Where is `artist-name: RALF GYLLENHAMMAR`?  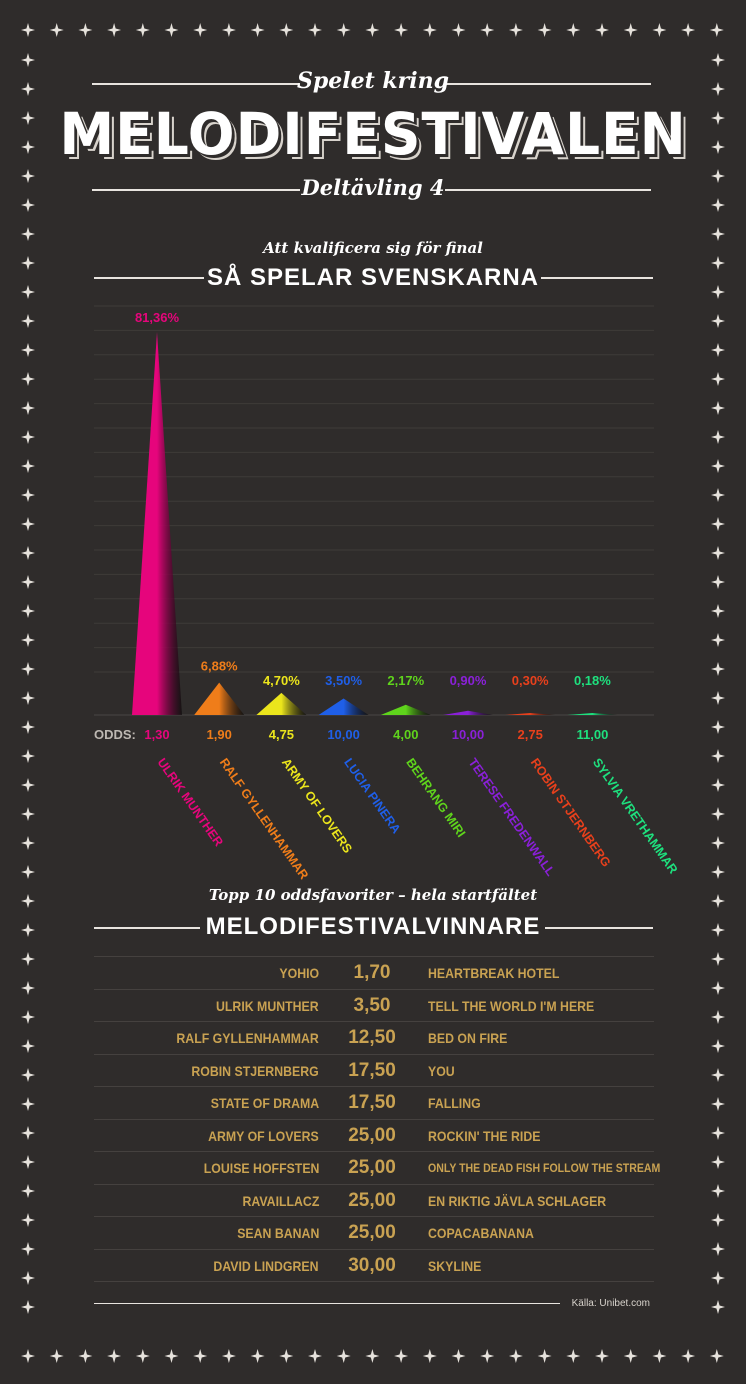 artist-name: RALF GYLLENHAMMAR is located at coordinates (247, 1038).